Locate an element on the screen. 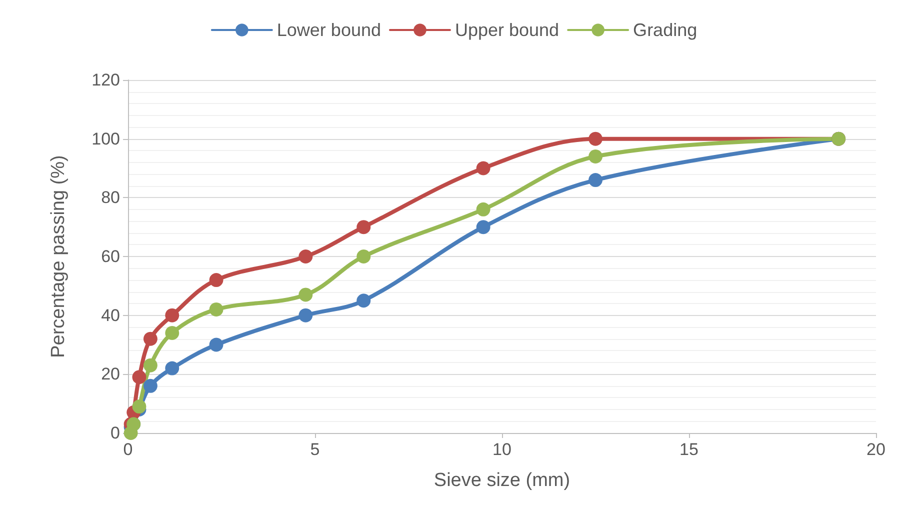  y-tick-label: 20 is located at coordinates (110, 374).